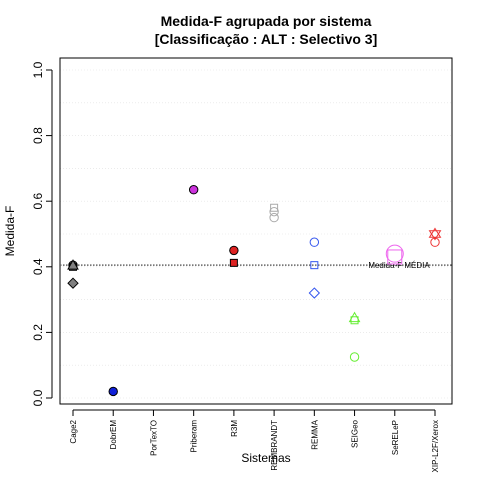 Image resolution: width=480 pixels, height=480 pixels. I want to click on reference-label: Medida-F MÉDIA, so click(399, 265).